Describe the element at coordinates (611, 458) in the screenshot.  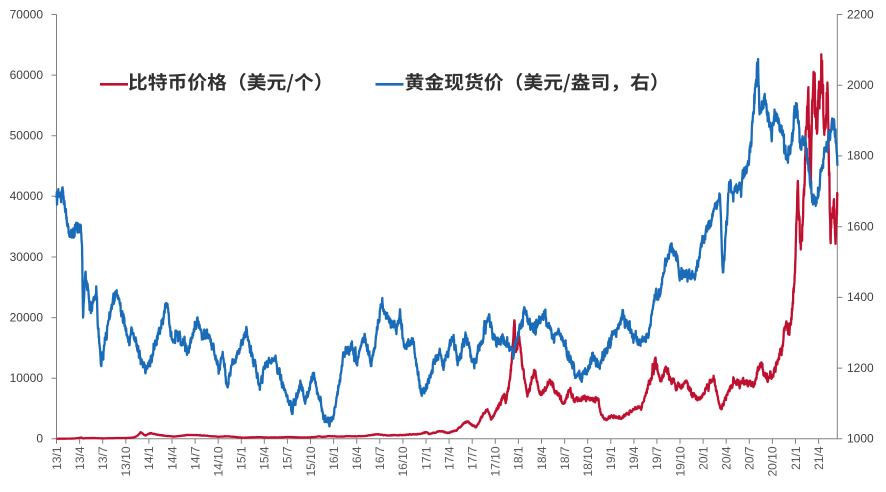
I see `svg-text: 19/1` at that location.